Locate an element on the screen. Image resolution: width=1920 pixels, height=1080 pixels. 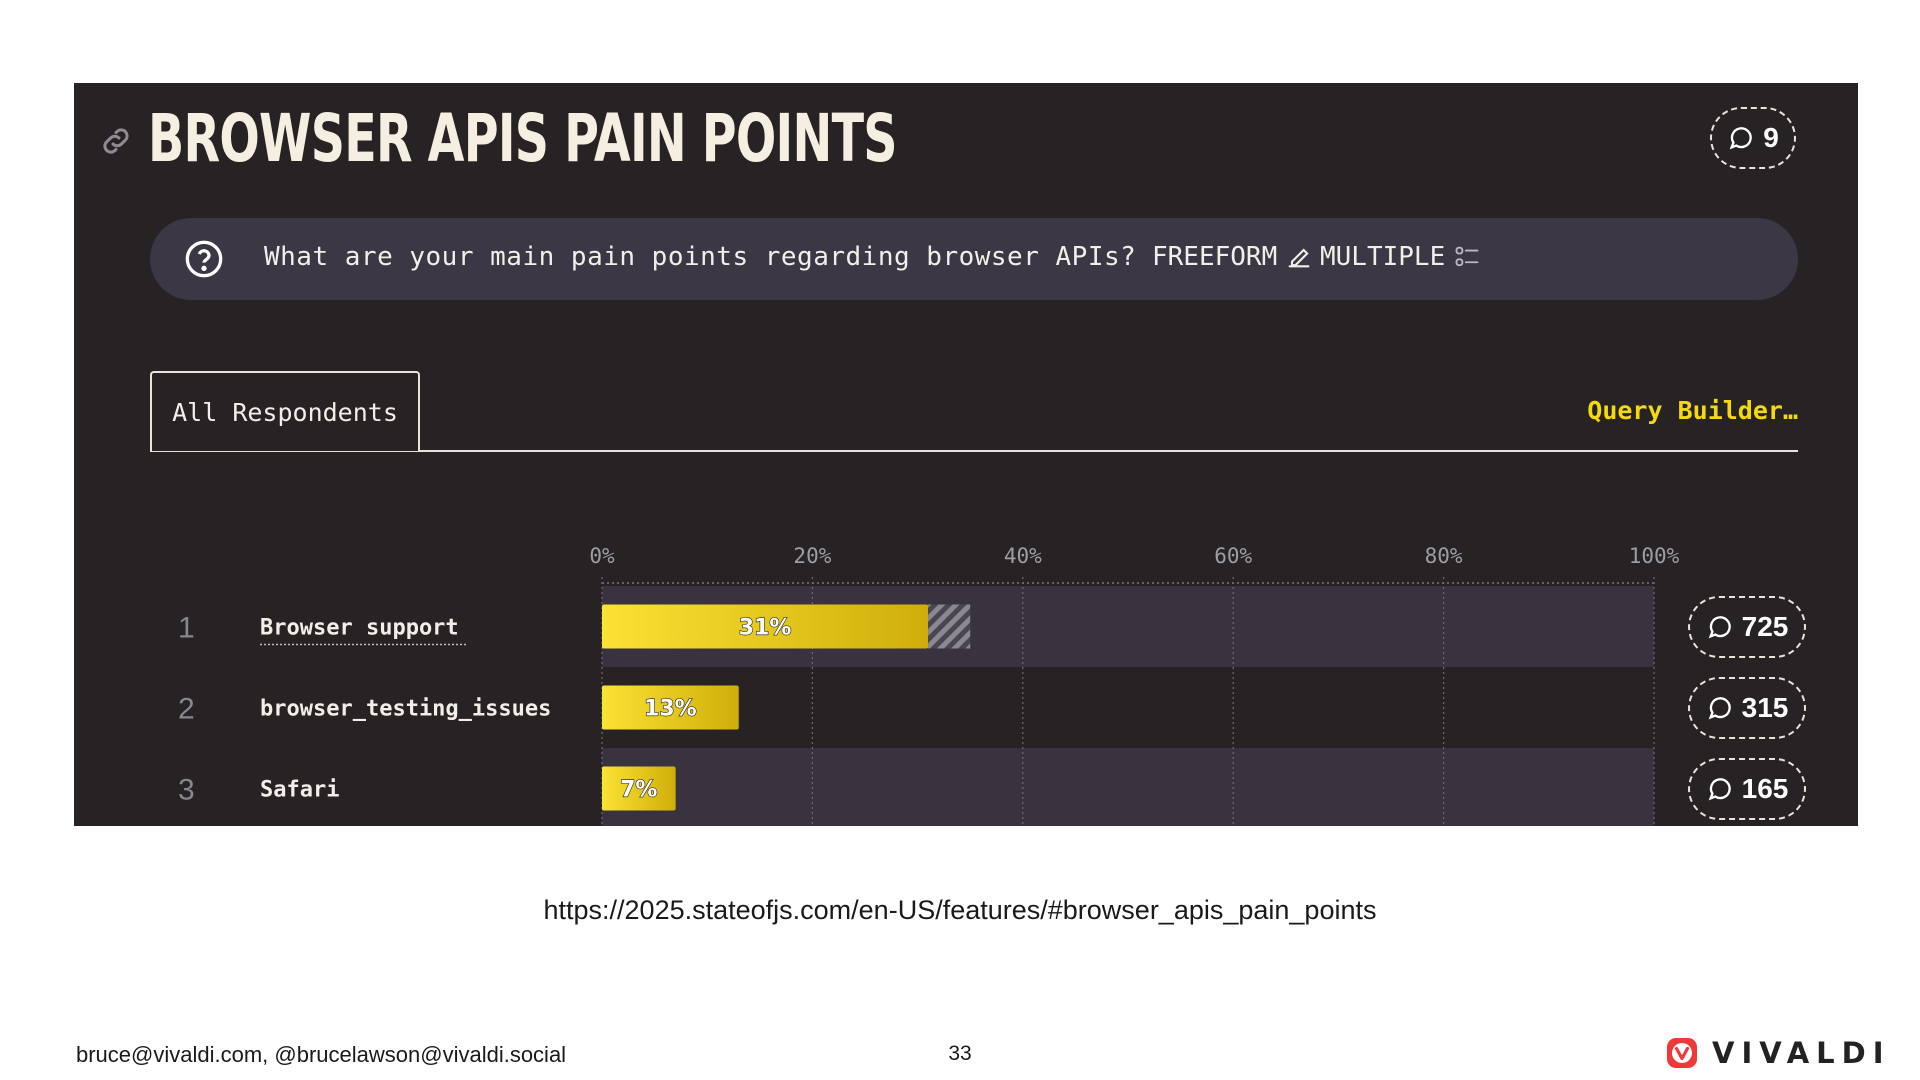
tab-divider is located at coordinates (974, 451).